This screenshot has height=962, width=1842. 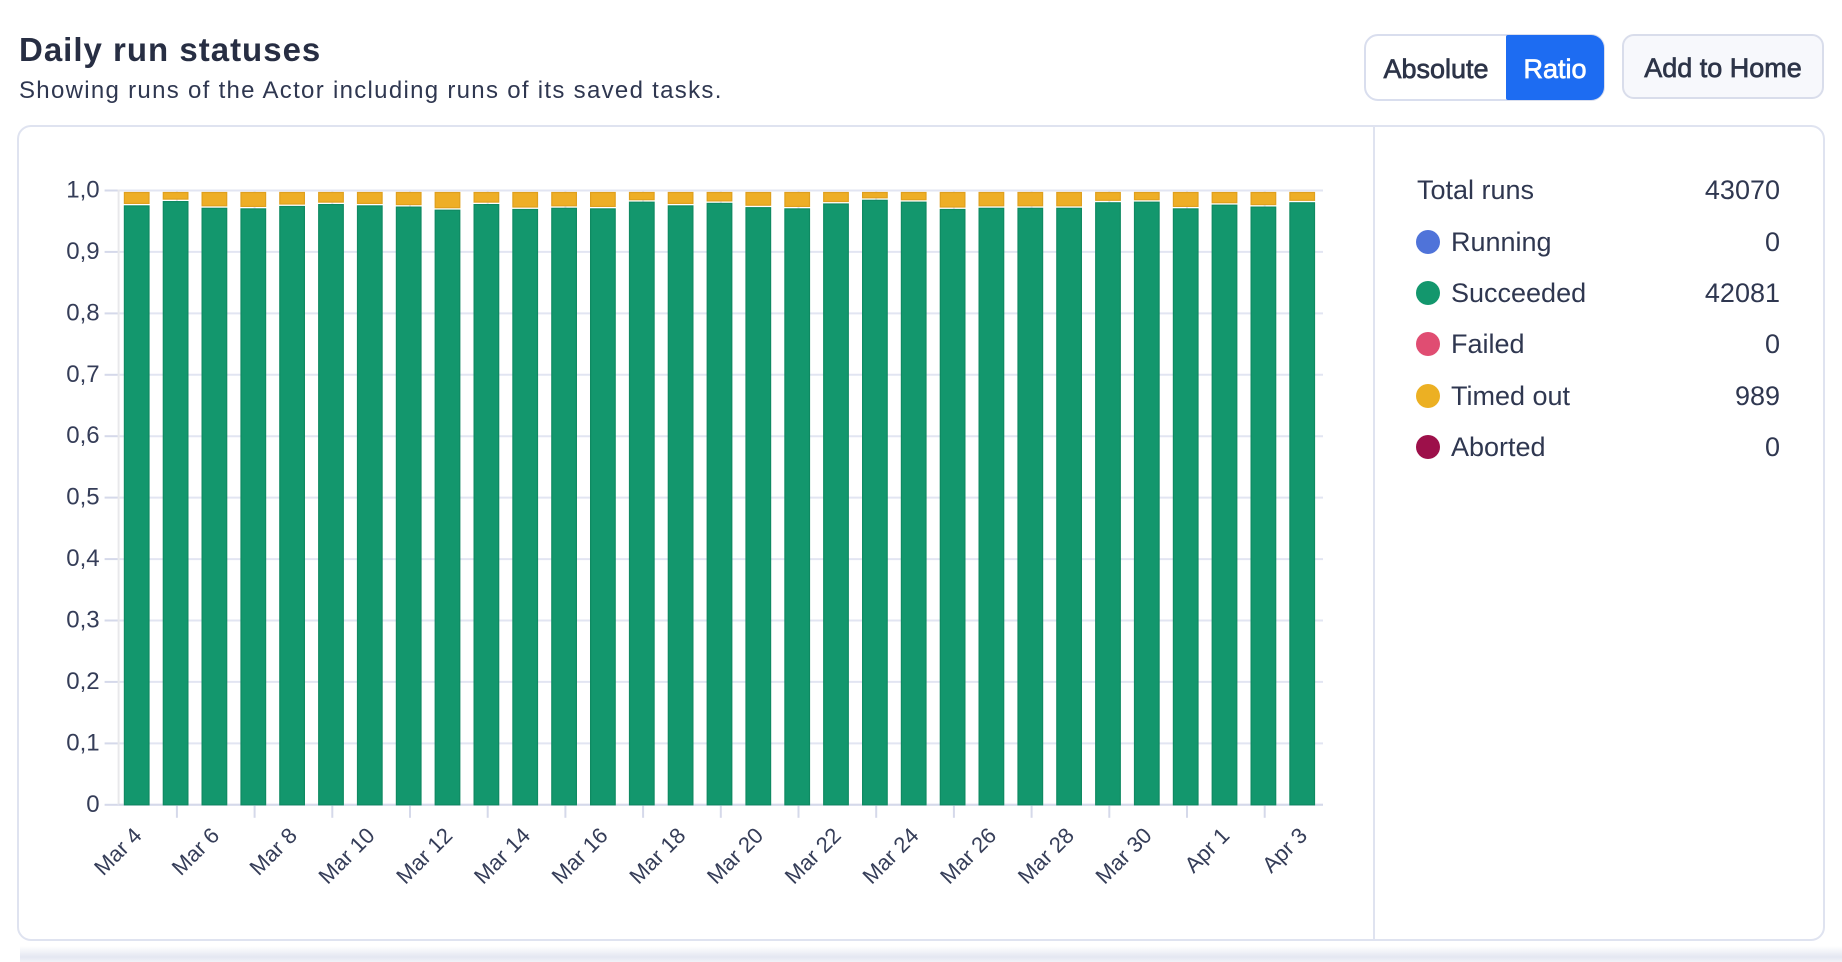 I want to click on svg-text: Mar 22, so click(x=813, y=856).